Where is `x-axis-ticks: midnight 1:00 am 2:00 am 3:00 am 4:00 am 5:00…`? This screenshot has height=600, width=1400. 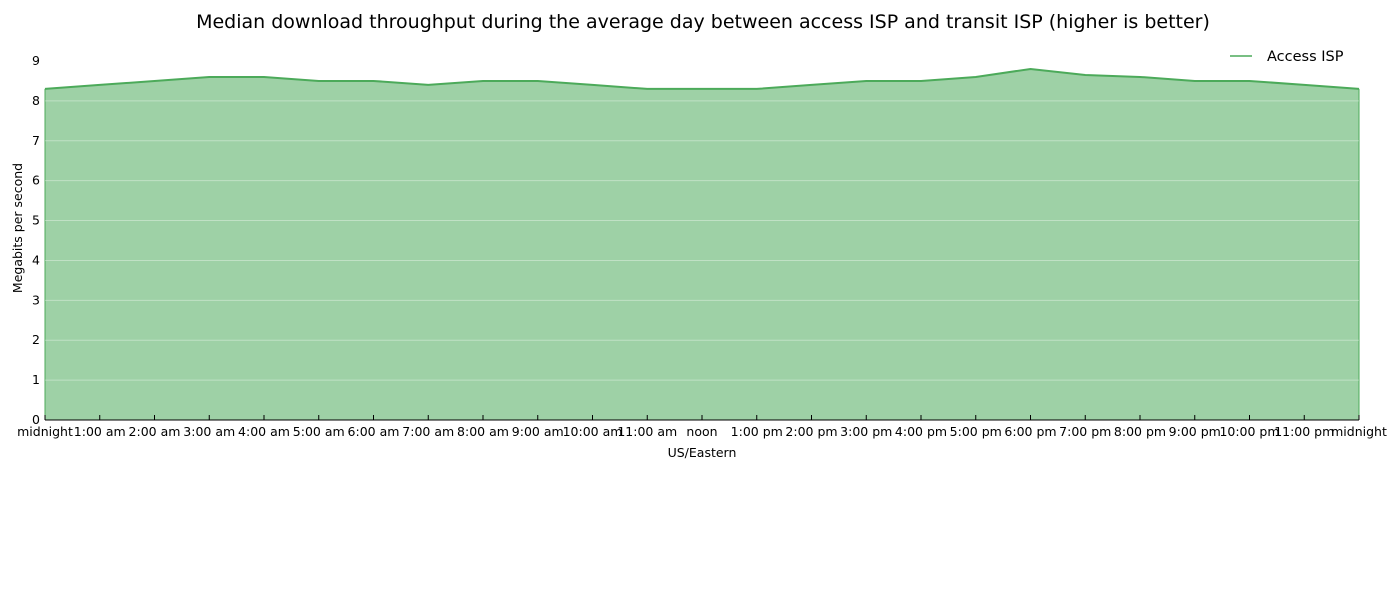
x-axis-ticks: midnight 1:00 am 2:00 am 3:00 am 4:00 am 5:00… is located at coordinates (702, 427).